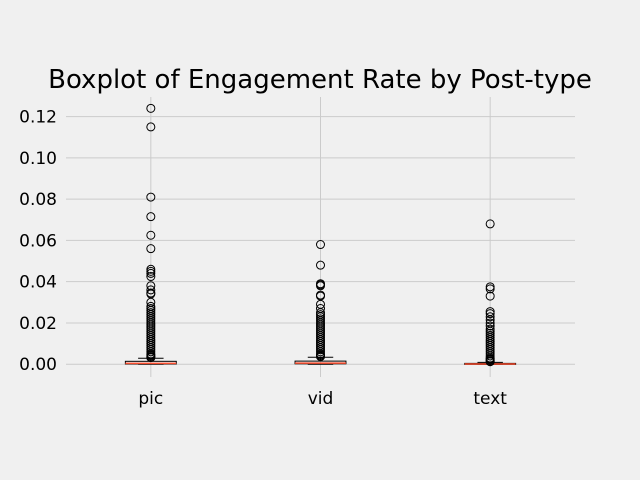 The width and height of the screenshot is (640, 480). What do you see at coordinates (320, 302) in the screenshot?
I see `box-group-vid` at bounding box center [320, 302].